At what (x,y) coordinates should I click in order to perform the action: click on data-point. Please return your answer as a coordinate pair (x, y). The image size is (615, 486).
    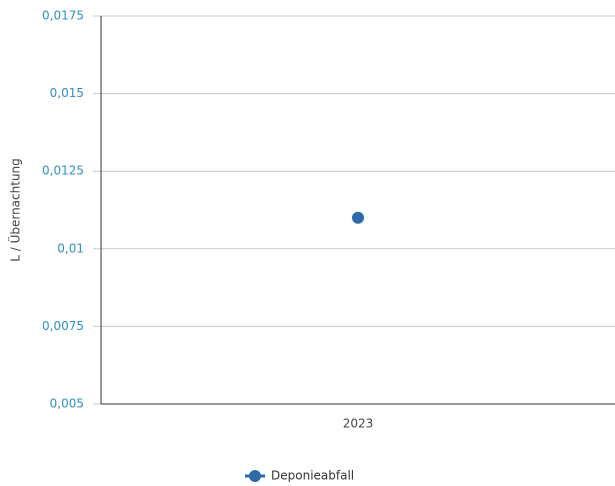
    Looking at the image, I should click on (358, 217).